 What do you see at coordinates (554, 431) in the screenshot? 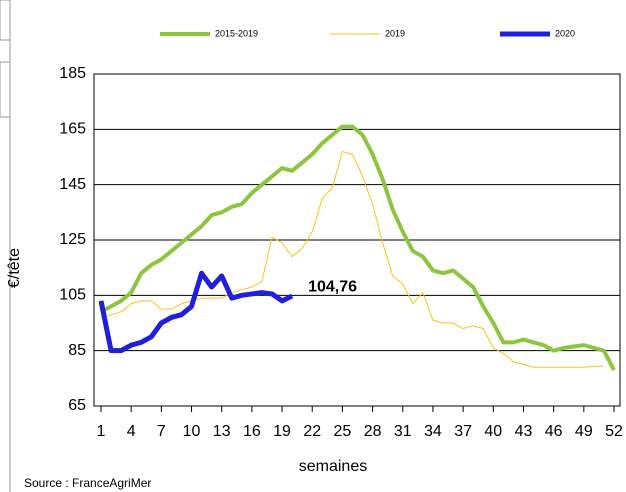
I see `x-tick-label: 46` at bounding box center [554, 431].